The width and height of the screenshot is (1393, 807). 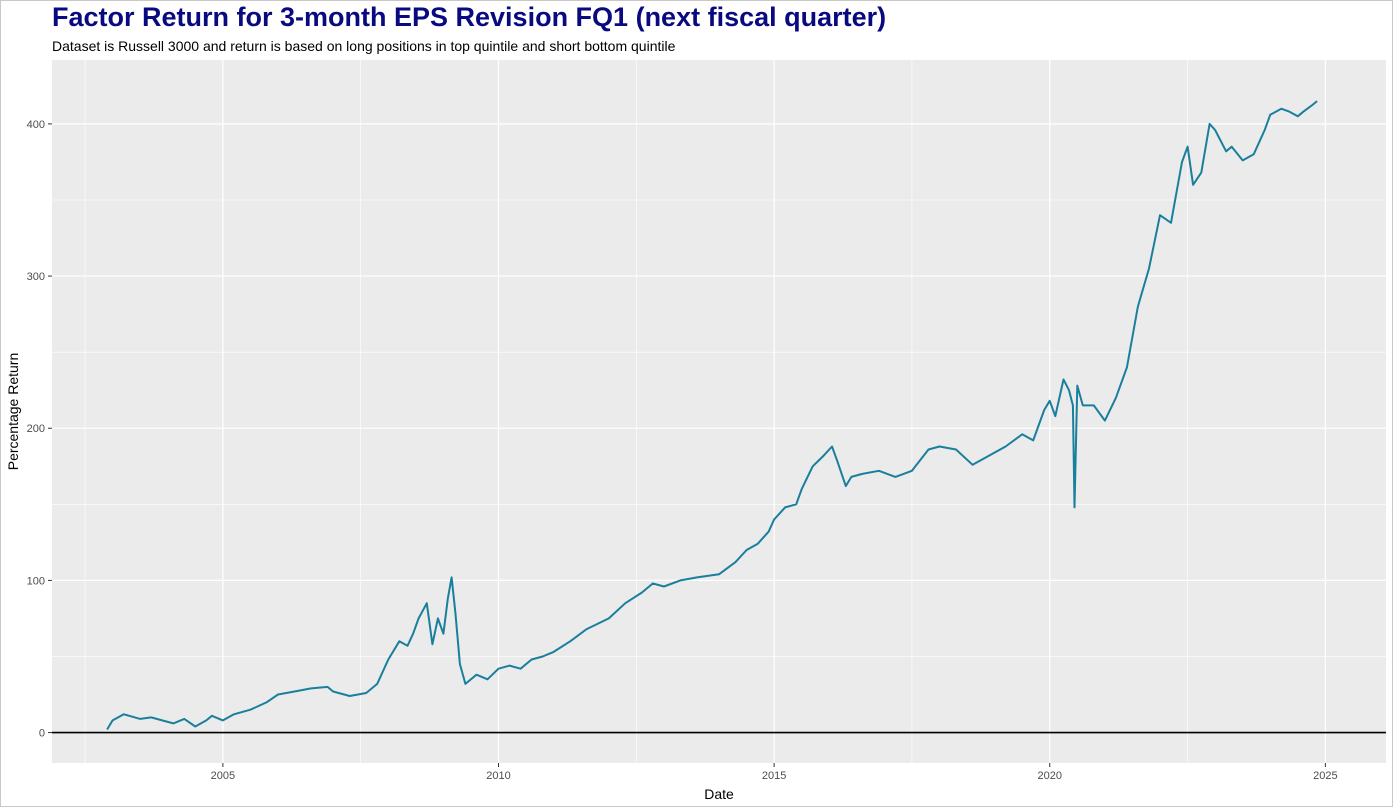 I want to click on x-tick-label: 2025, so click(x=1325, y=776).